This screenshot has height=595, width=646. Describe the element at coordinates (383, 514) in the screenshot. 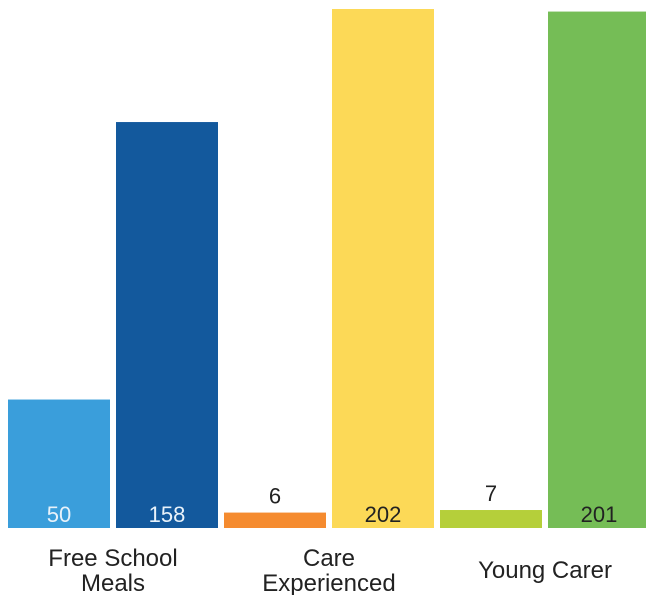

I see `value-label-1-1: 202` at that location.